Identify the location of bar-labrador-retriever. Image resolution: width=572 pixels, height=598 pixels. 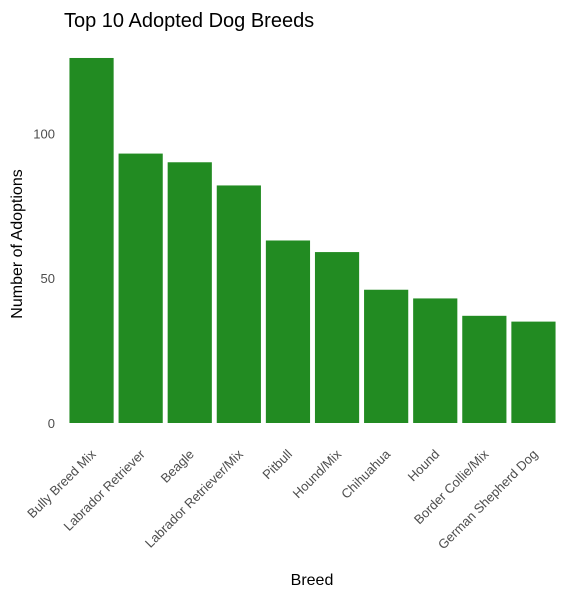
(140, 288).